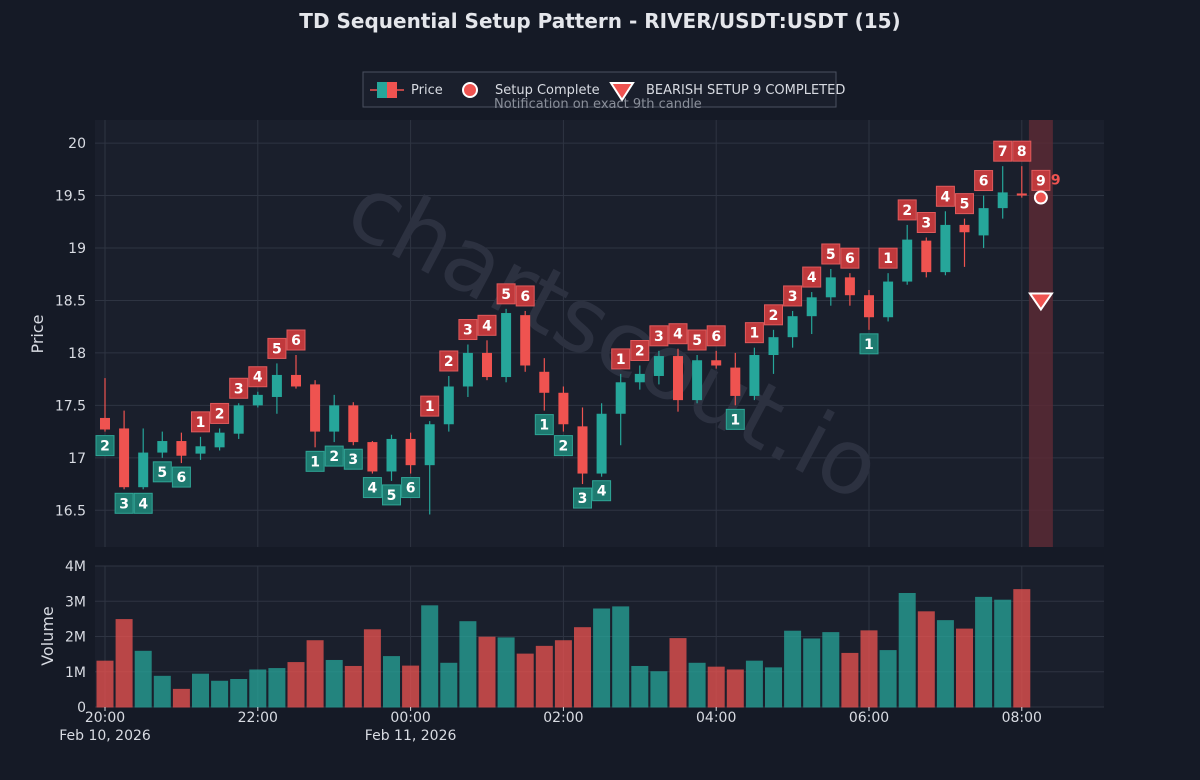  I want to click on x-tick-date: Feb 11, 2026, so click(411, 736).